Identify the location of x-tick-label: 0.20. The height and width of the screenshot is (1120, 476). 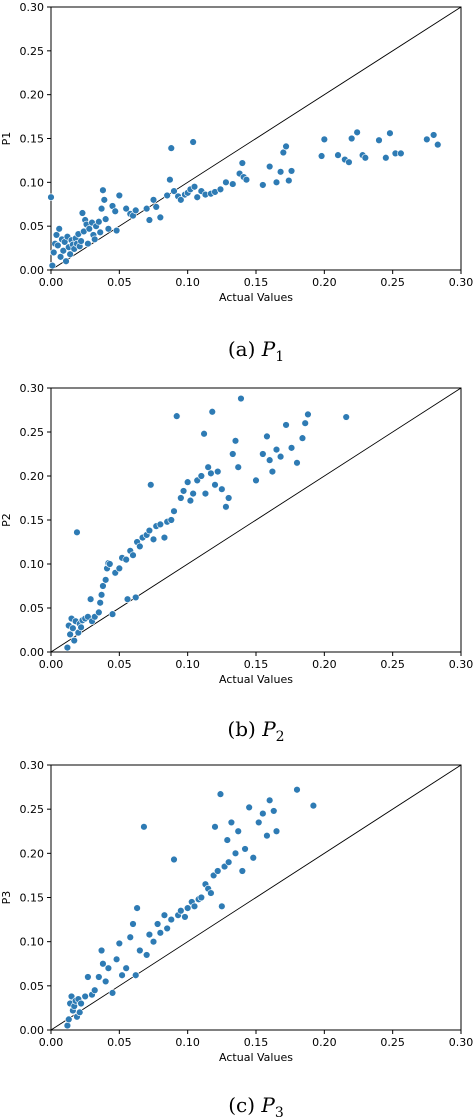
(324, 1042).